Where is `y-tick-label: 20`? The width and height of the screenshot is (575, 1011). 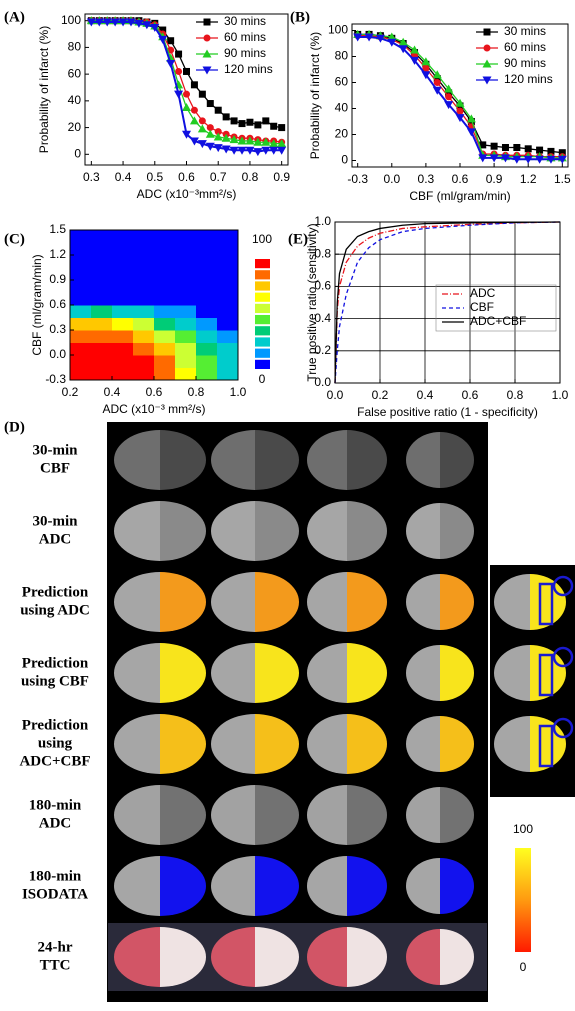 y-tick-label: 20 is located at coordinates (75, 127).